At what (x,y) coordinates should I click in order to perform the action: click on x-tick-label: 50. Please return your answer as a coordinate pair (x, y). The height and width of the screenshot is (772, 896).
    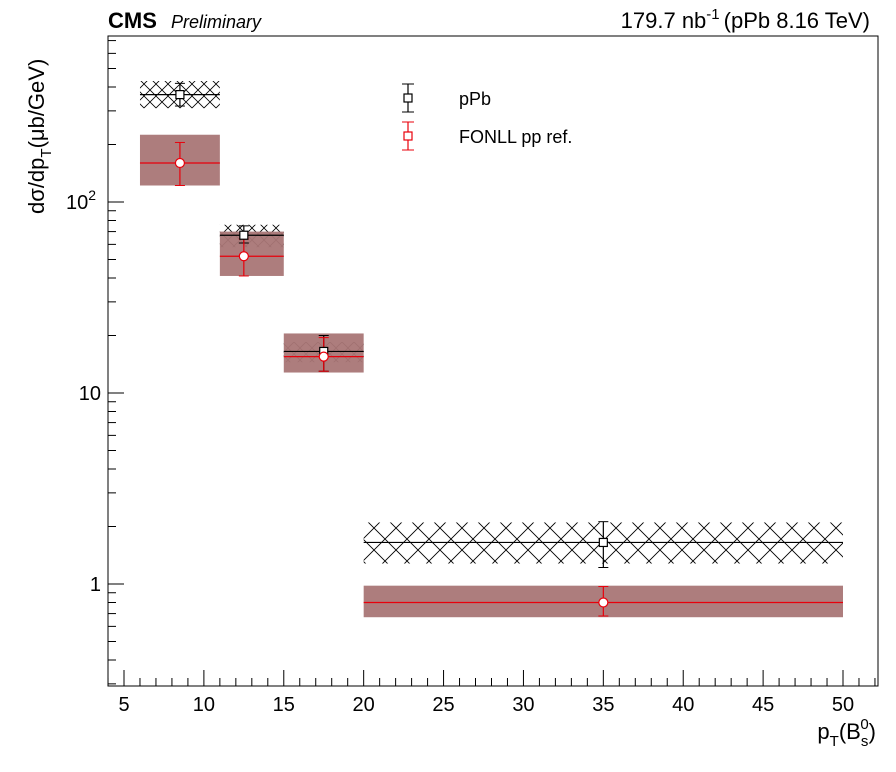
    Looking at the image, I should click on (843, 705).